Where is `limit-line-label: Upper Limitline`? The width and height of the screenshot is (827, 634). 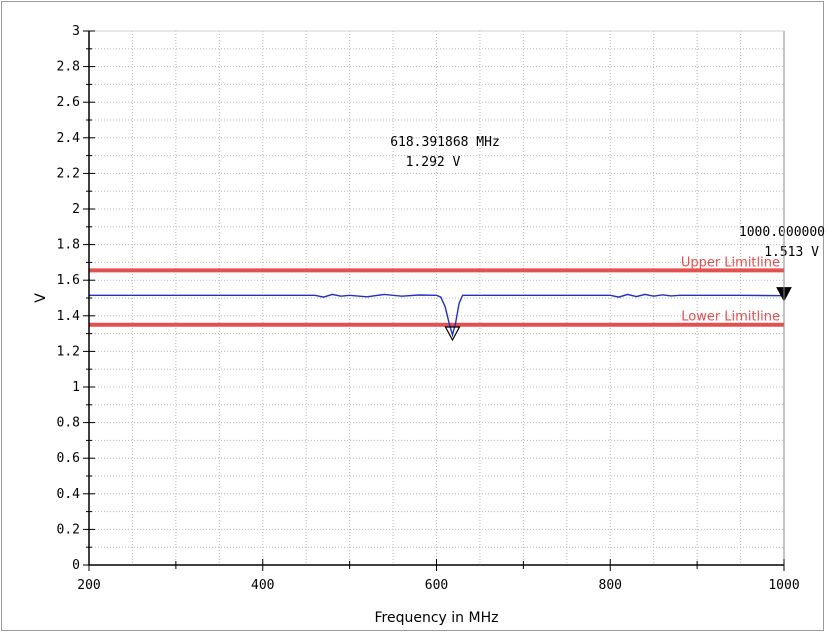
limit-line-label: Upper Limitline is located at coordinates (730, 262).